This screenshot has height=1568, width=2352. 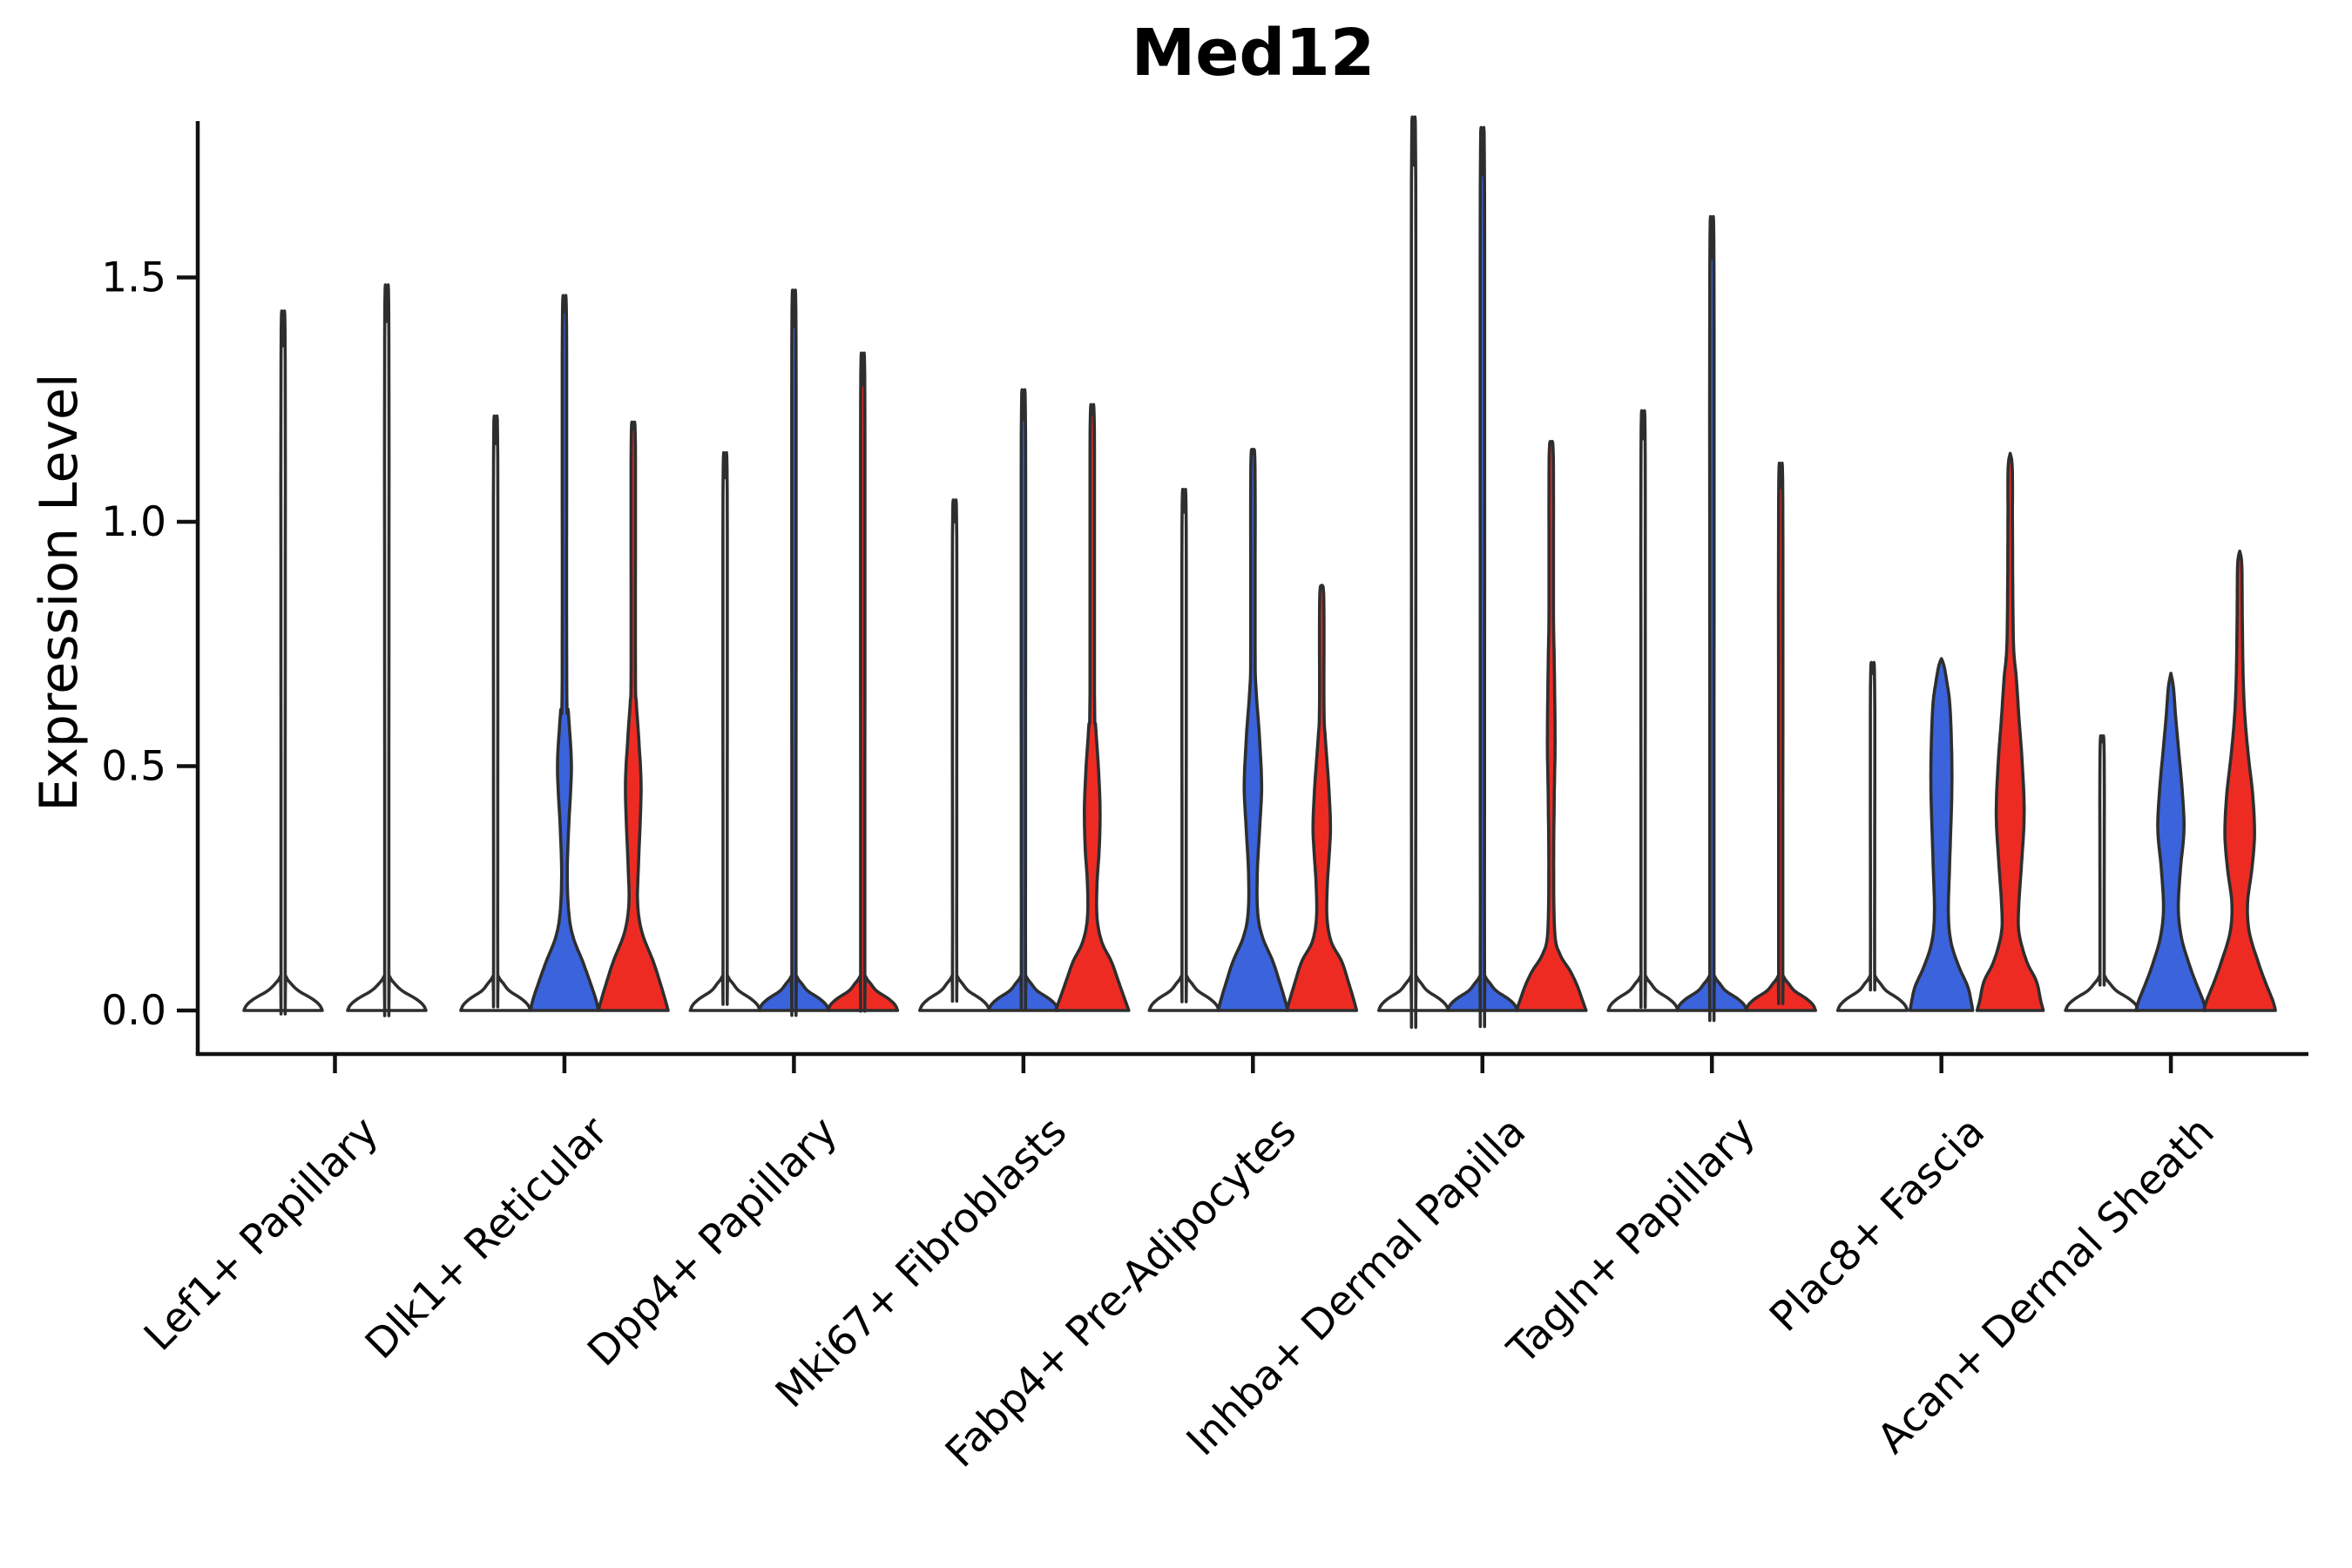 I want to click on plot-title: Med12, so click(x=1253, y=53).